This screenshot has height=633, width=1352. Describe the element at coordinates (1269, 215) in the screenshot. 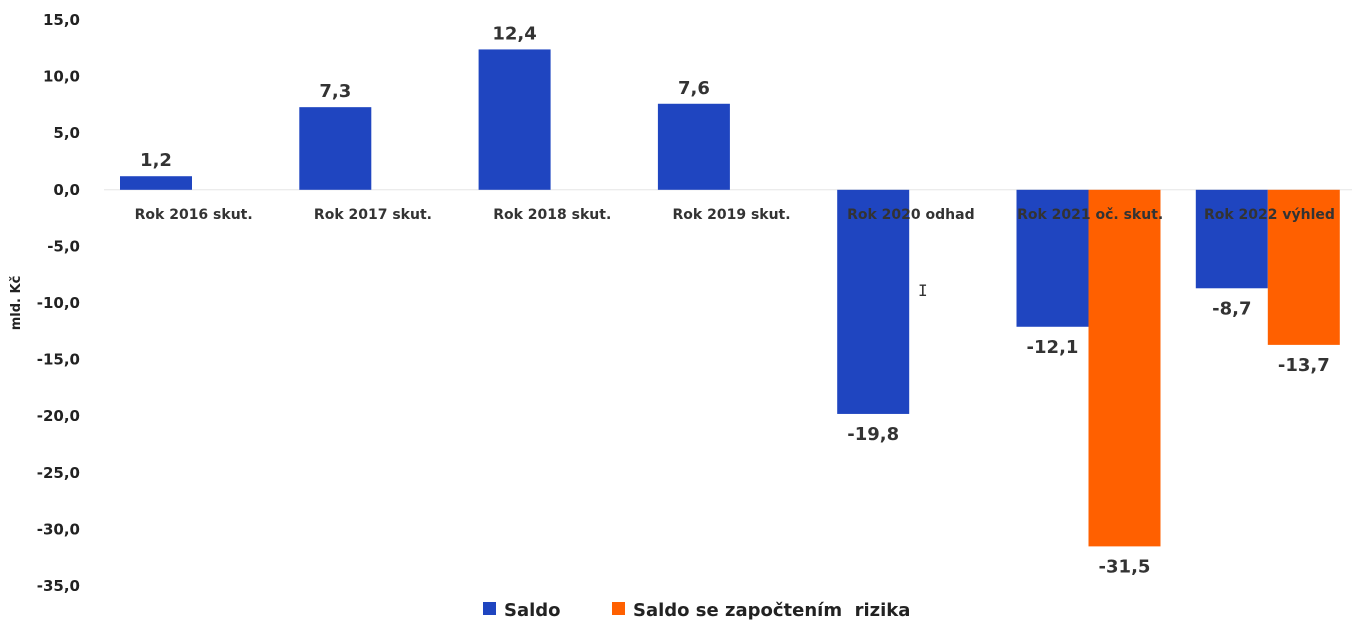

I see `x-category-label: Rok 2022 výhled` at that location.